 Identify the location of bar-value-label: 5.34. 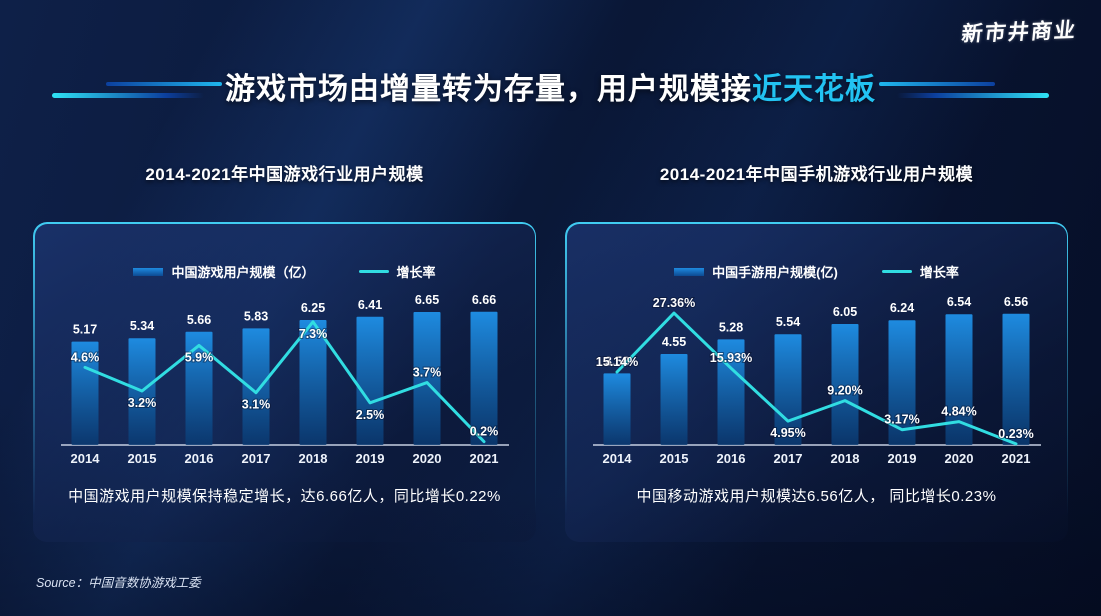
(142, 326).